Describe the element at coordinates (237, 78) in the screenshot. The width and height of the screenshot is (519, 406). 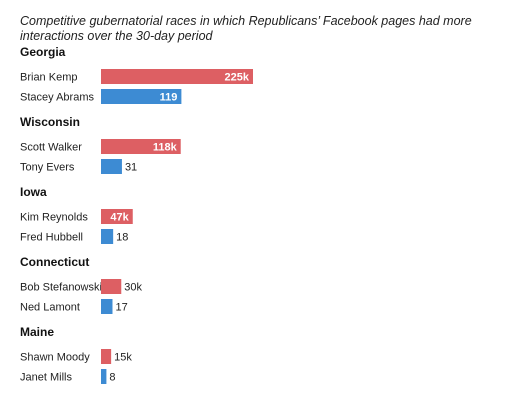
I see `value-label: 225k` at that location.